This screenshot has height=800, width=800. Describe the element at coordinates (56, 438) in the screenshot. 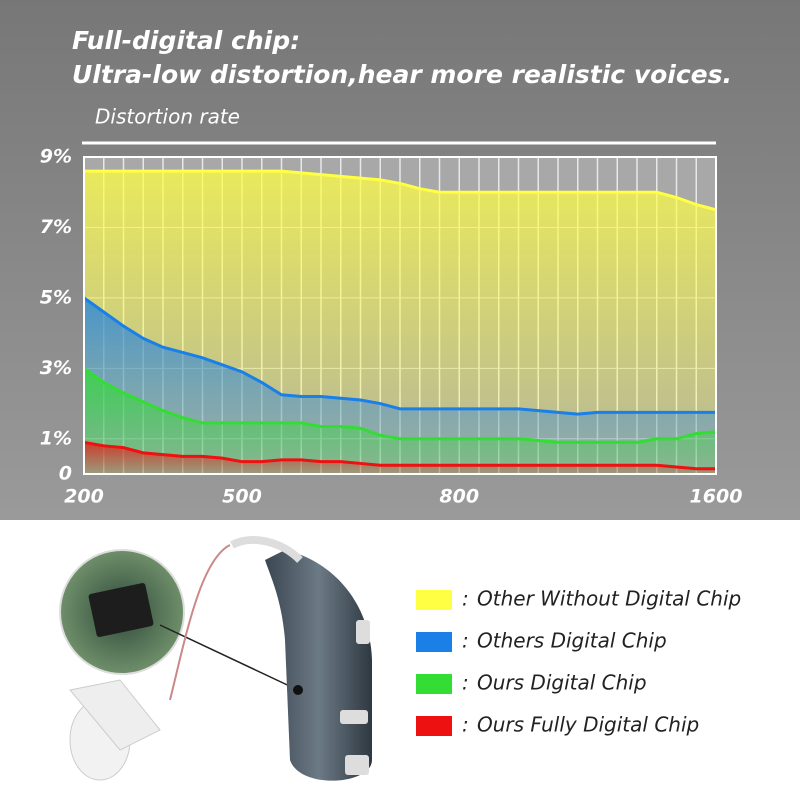

I see `y-tick-label: 1%` at that location.